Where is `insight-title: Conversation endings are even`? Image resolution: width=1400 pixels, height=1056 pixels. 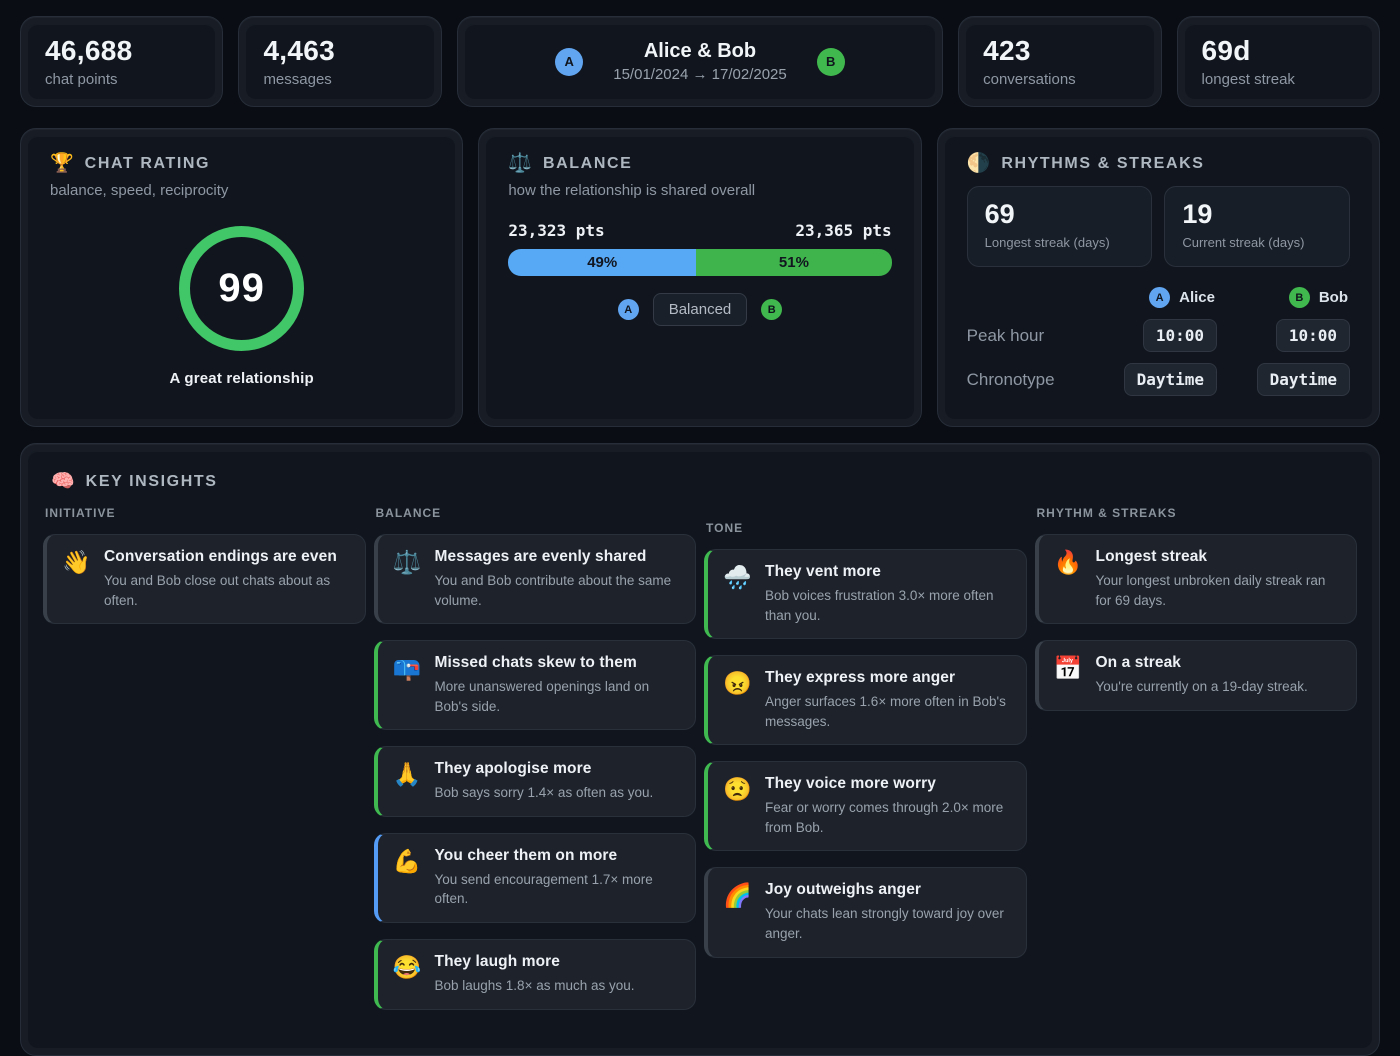
insight-title: Conversation endings are even is located at coordinates (220, 556).